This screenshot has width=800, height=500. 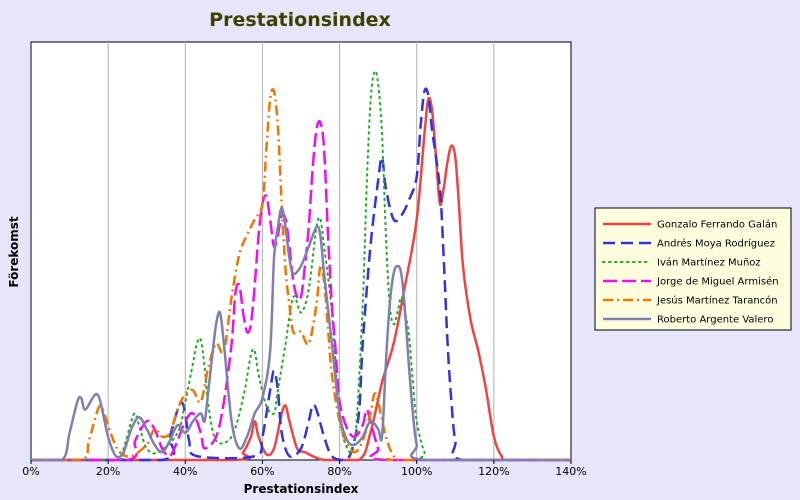 What do you see at coordinates (14, 252) in the screenshot?
I see `y-axis-label: Förekomst` at bounding box center [14, 252].